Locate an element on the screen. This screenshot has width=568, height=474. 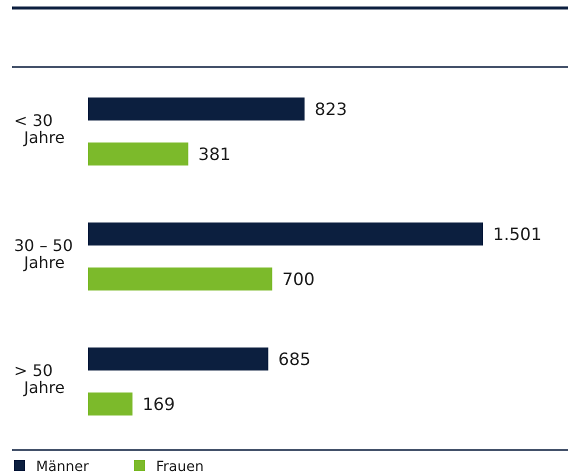
data-label: 381 is located at coordinates (214, 155).